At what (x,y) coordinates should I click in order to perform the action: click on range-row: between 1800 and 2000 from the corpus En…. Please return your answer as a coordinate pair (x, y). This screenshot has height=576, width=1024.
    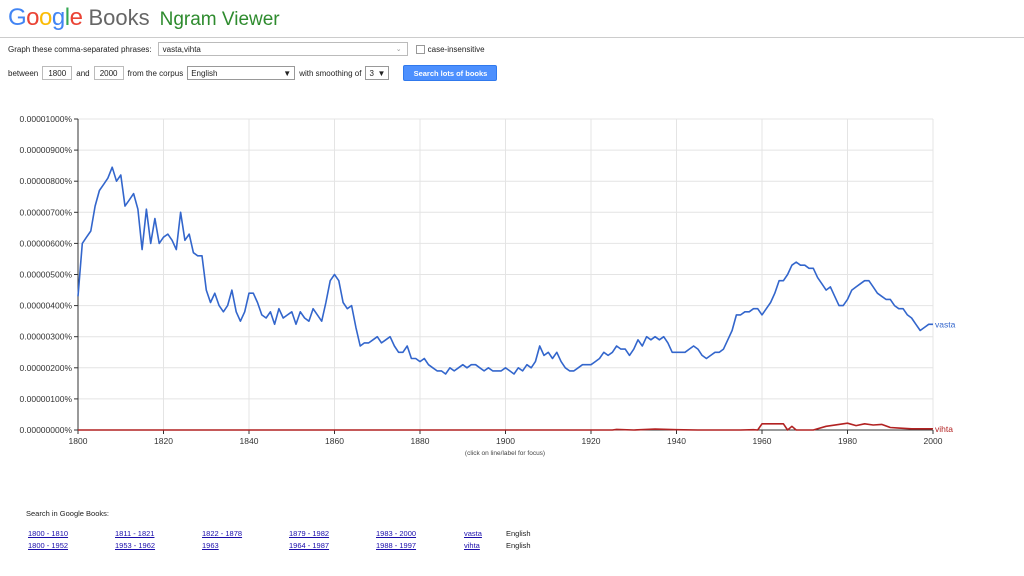
    Looking at the image, I should click on (253, 73).